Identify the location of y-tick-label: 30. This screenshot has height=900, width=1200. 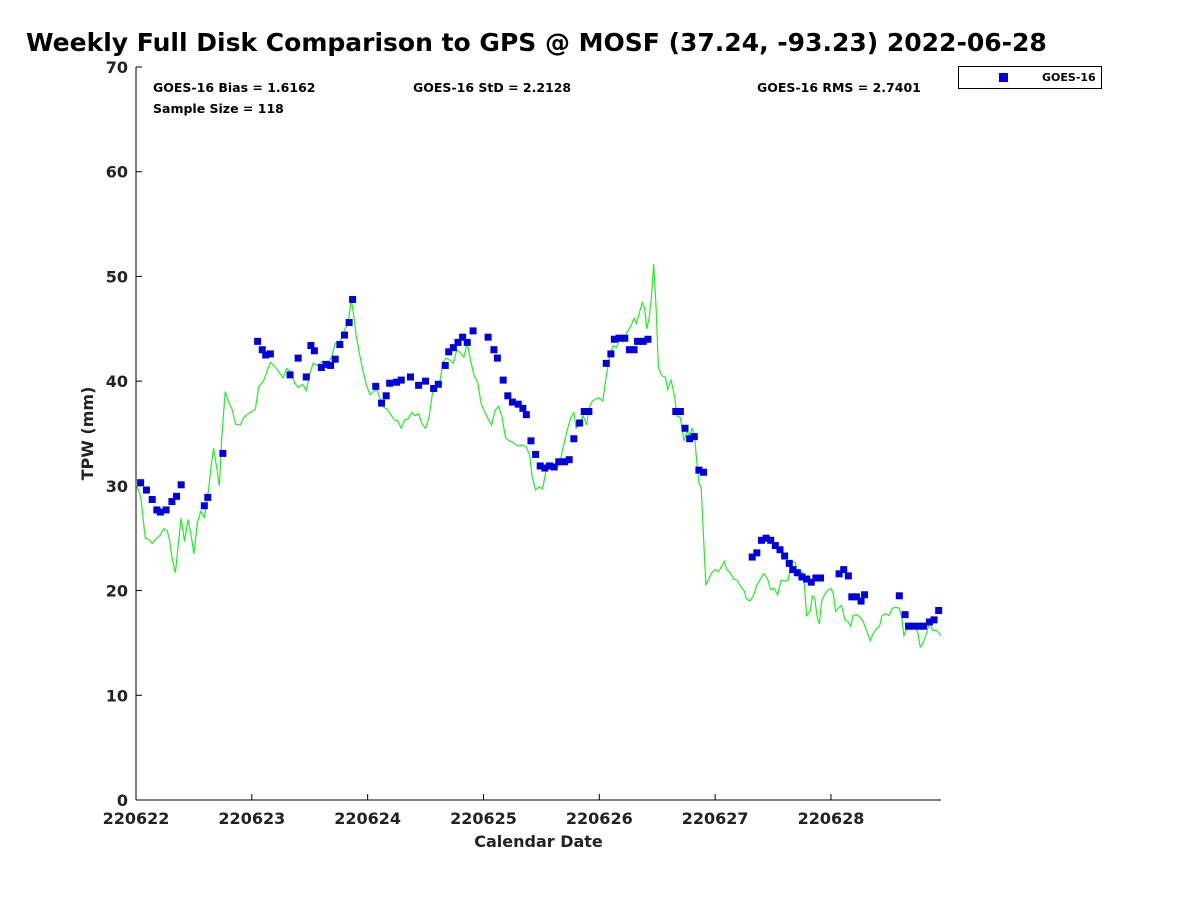
(117, 486).